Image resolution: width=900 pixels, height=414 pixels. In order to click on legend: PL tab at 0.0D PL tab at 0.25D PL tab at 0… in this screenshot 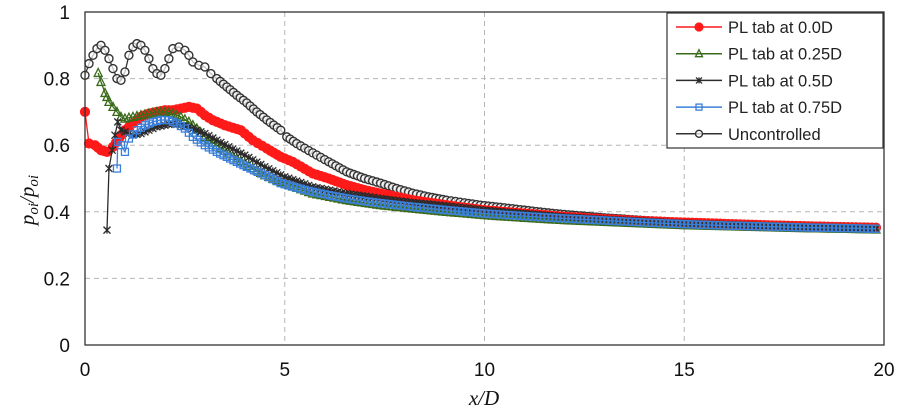, I will do `click(775, 80)`.